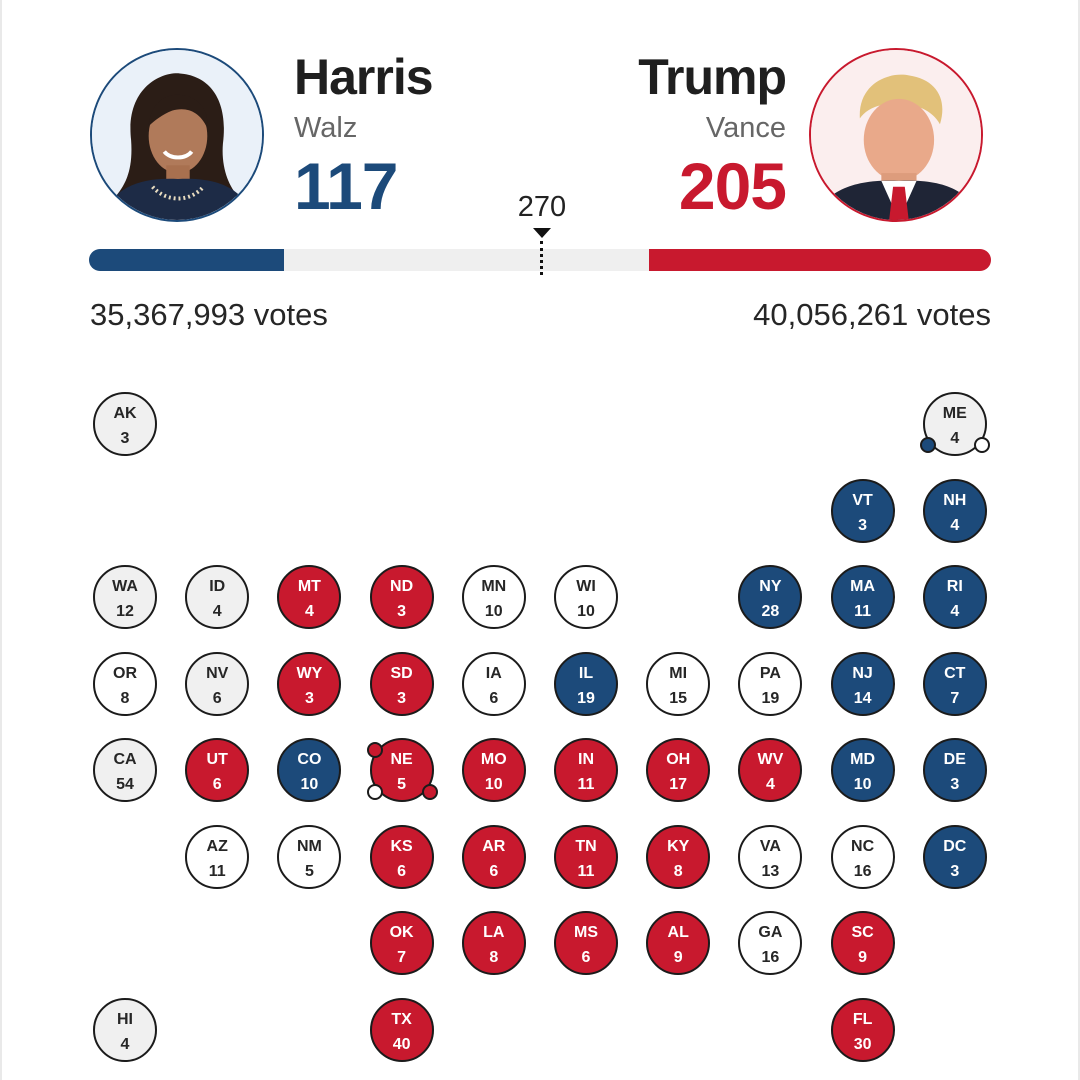 This screenshot has height=1080, width=1080. Describe the element at coordinates (586, 871) in the screenshot. I see `state-electoral-votes: 11` at that location.